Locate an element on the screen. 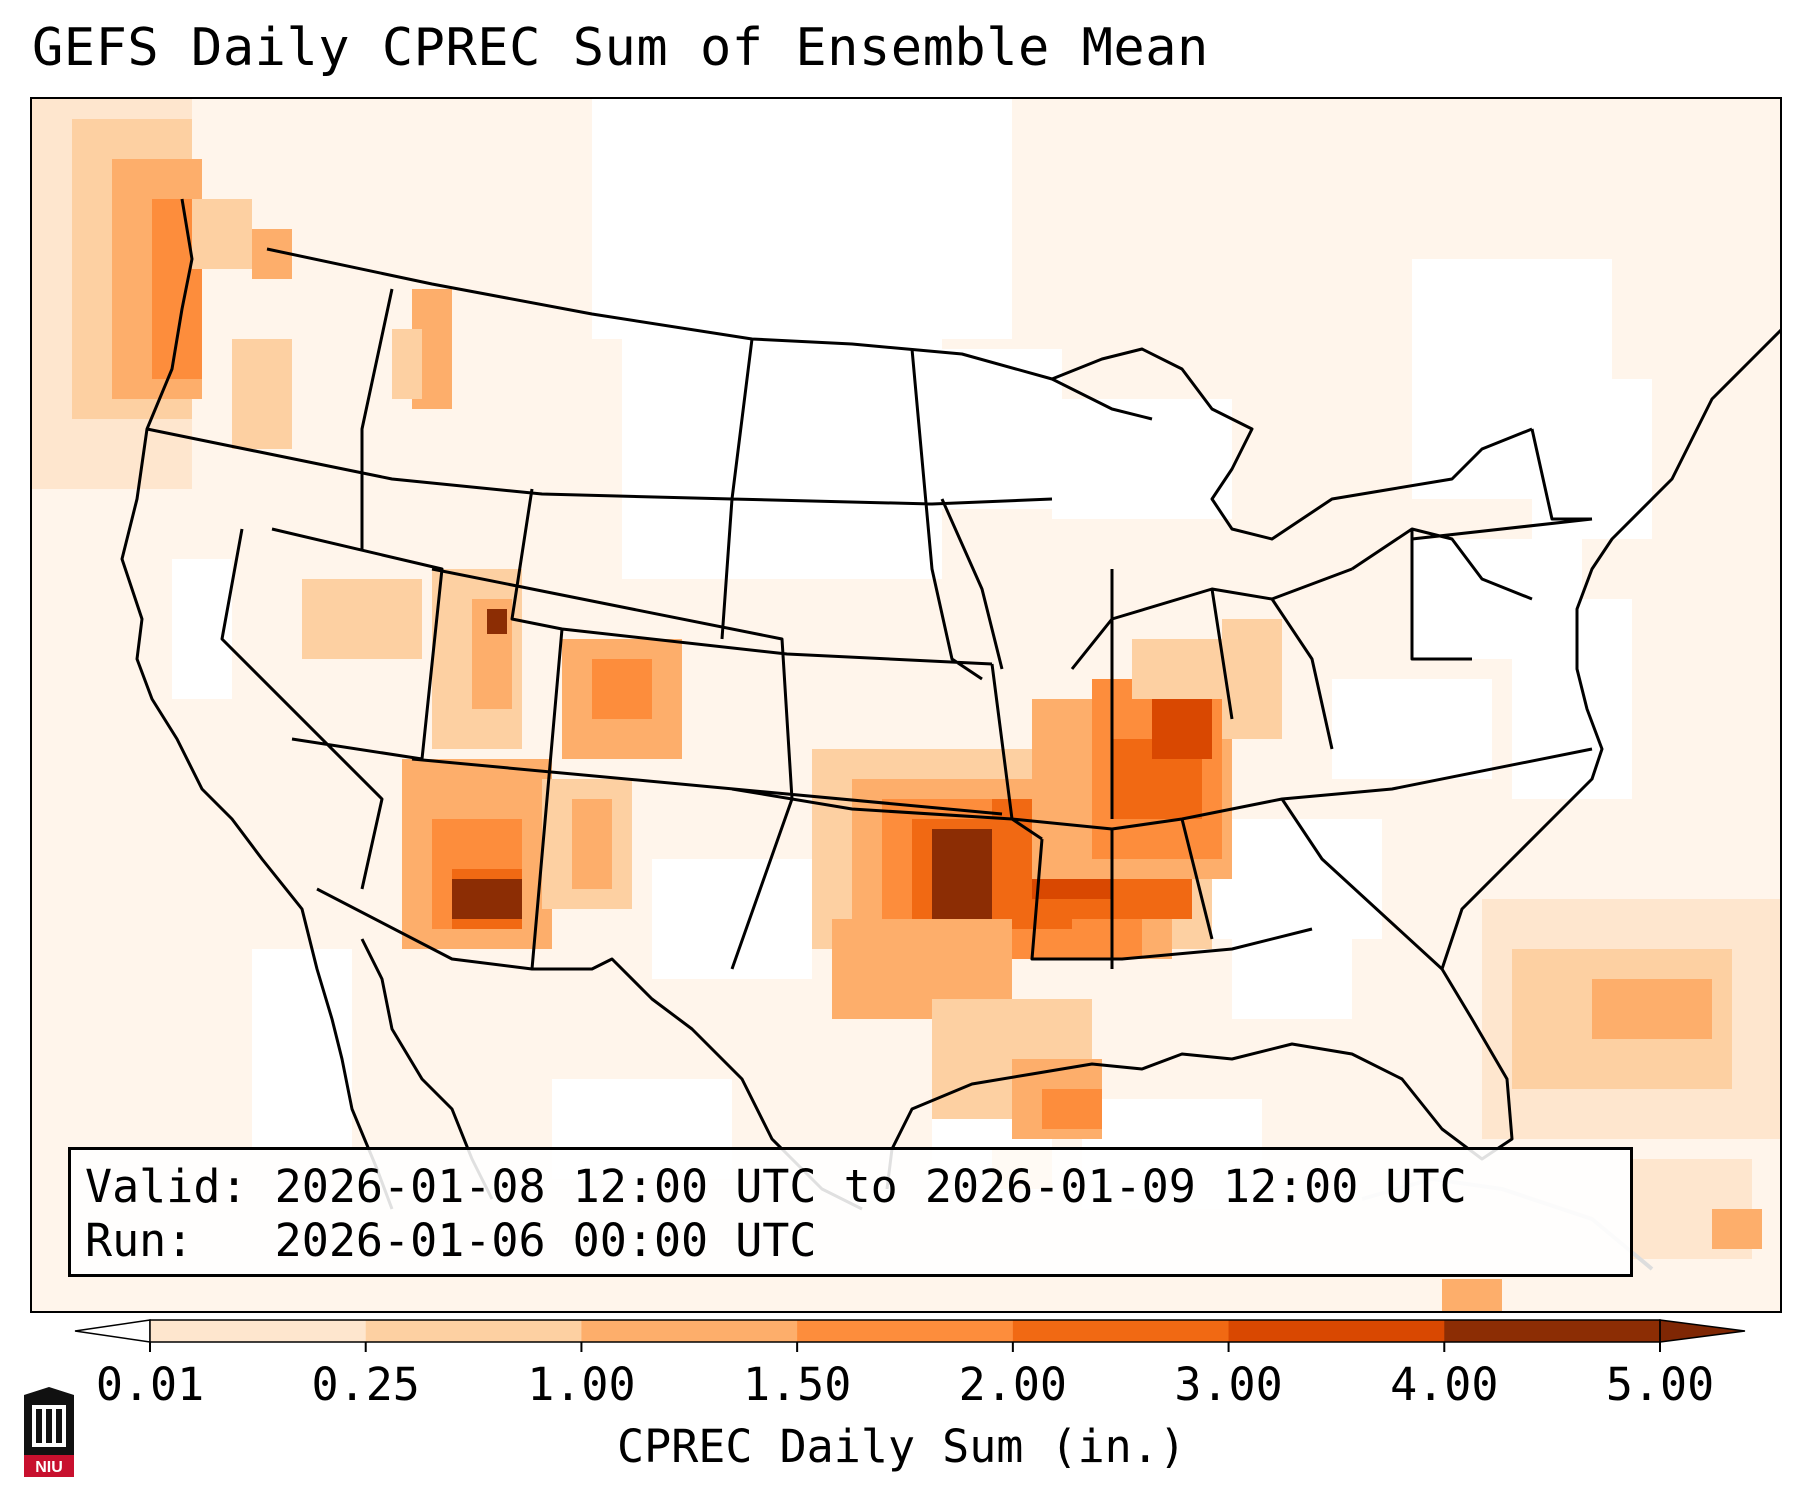 This screenshot has height=1500, width=1803. colorbar-frame is located at coordinates (905, 1331).